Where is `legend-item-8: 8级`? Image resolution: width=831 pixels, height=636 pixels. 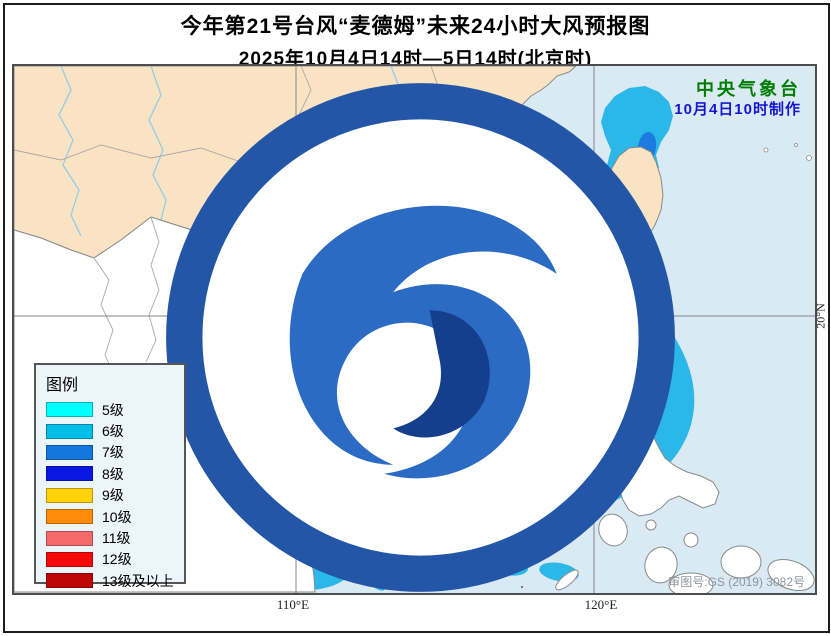
legend-item-8: 8级 is located at coordinates (115, 473).